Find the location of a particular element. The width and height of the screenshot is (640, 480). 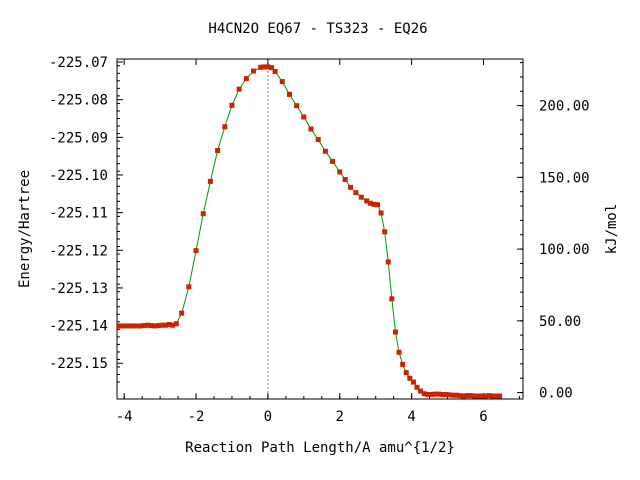

x-tick-label: 2 is located at coordinates (340, 417).